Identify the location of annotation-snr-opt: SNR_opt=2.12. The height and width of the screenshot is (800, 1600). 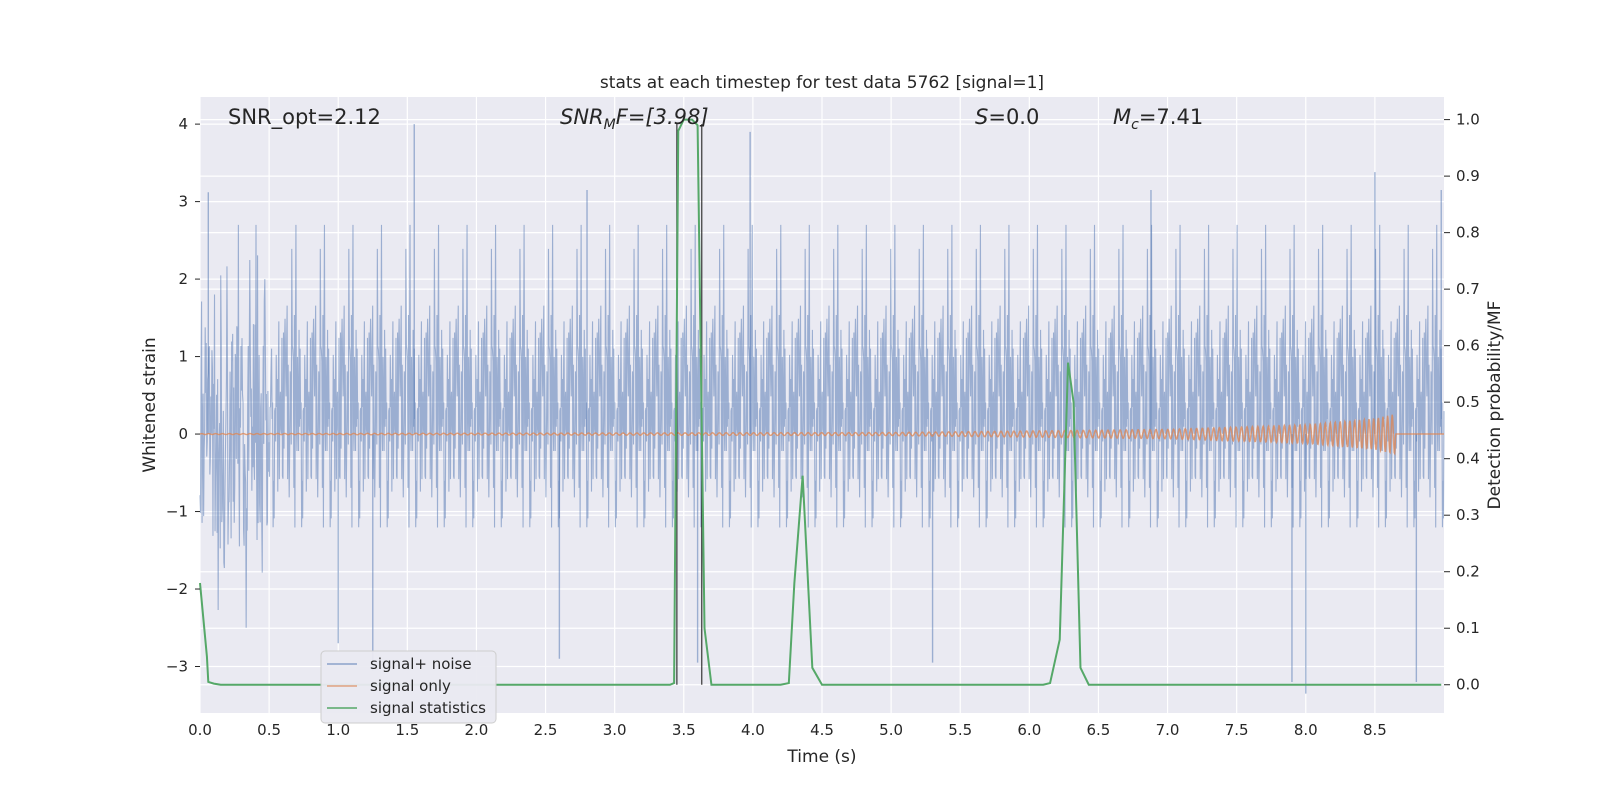
(304, 117).